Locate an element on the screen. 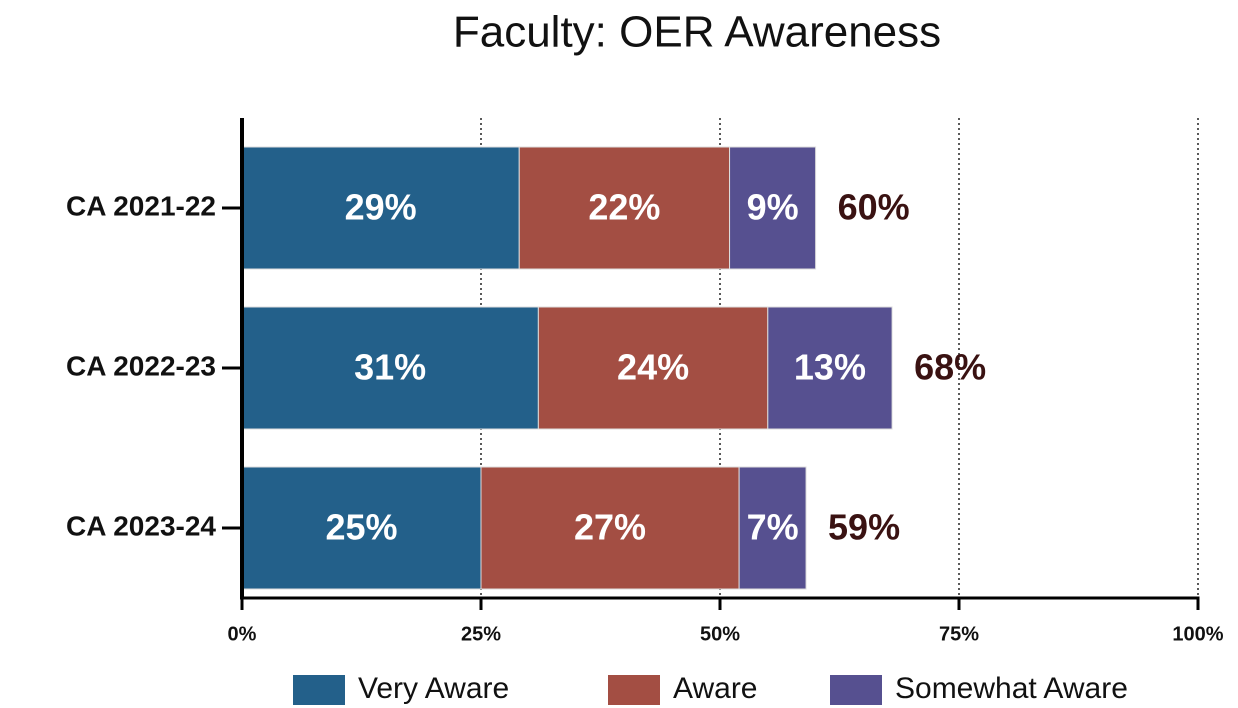 This screenshot has height=708, width=1238. x-tick-label: 50% is located at coordinates (720, 634).